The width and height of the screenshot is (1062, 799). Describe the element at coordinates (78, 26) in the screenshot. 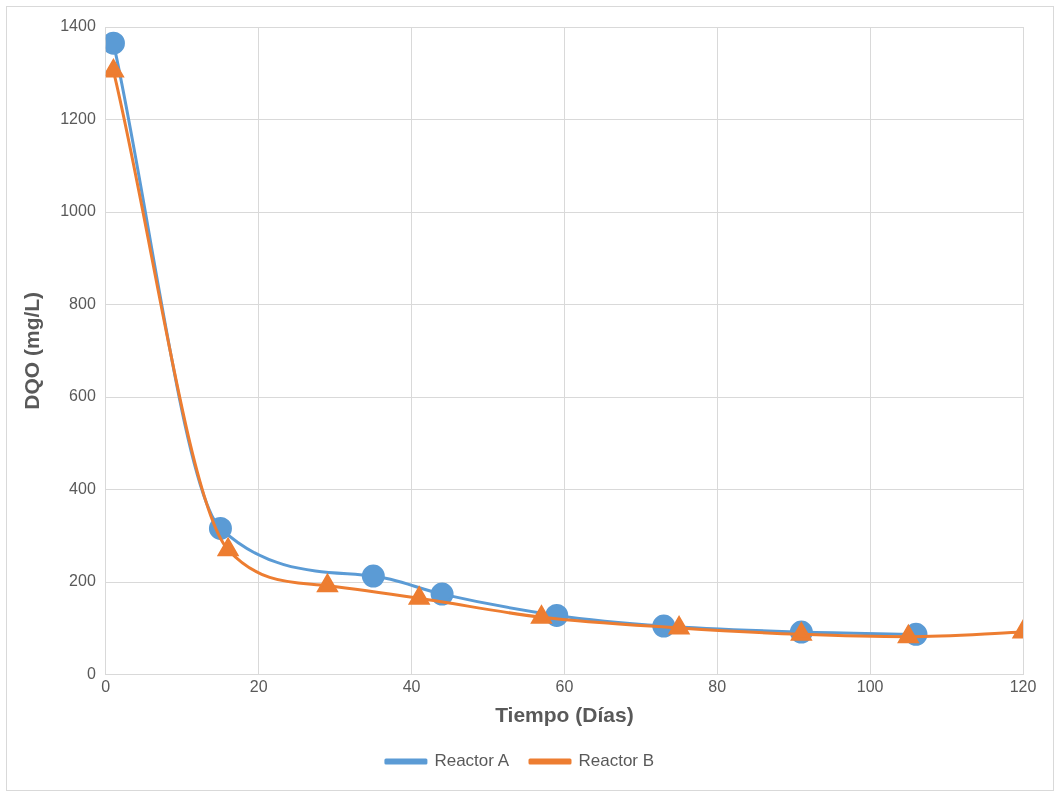

I see `y-tick-label: 1400` at that location.